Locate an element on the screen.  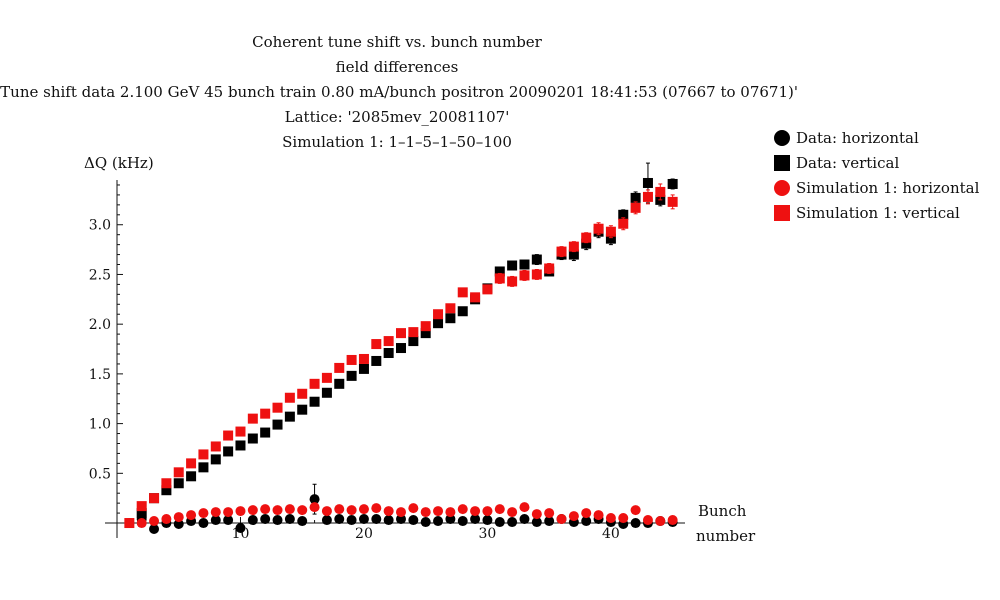
x-axis-label-line-1: Bunch is located at coordinates (722, 511).